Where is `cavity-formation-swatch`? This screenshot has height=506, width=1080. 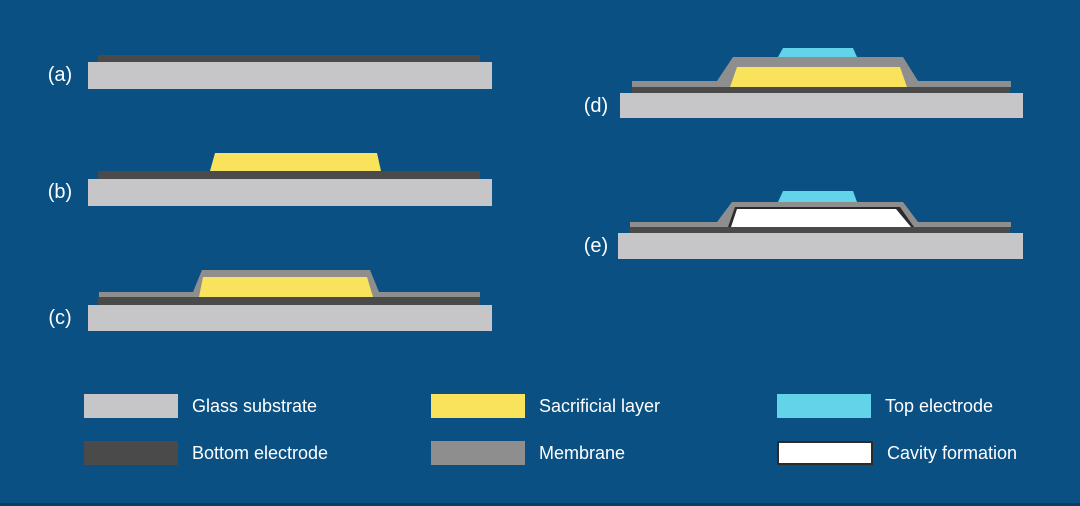
cavity-formation-swatch is located at coordinates (825, 453).